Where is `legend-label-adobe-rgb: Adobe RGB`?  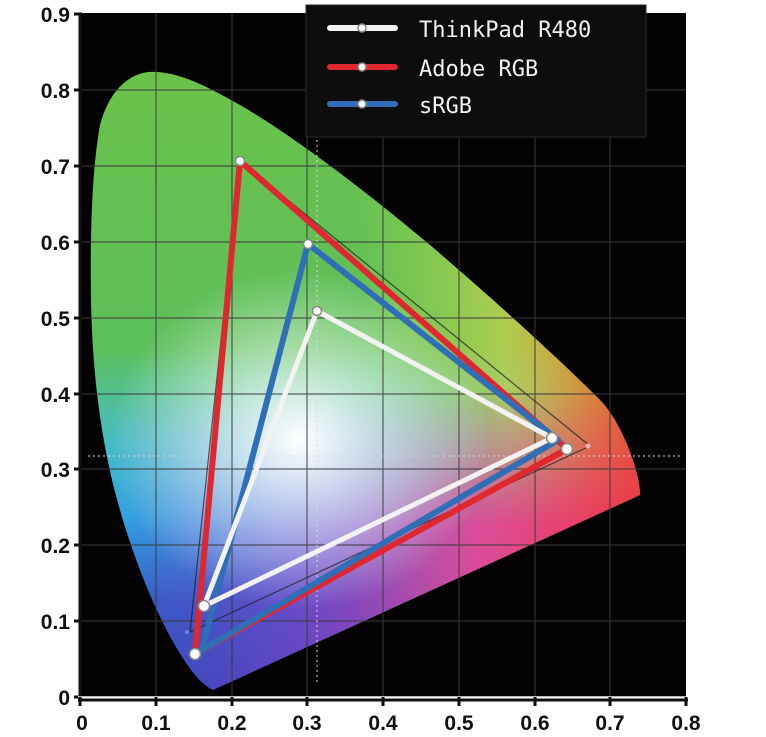 legend-label-adobe-rgb: Adobe RGB is located at coordinates (478, 69).